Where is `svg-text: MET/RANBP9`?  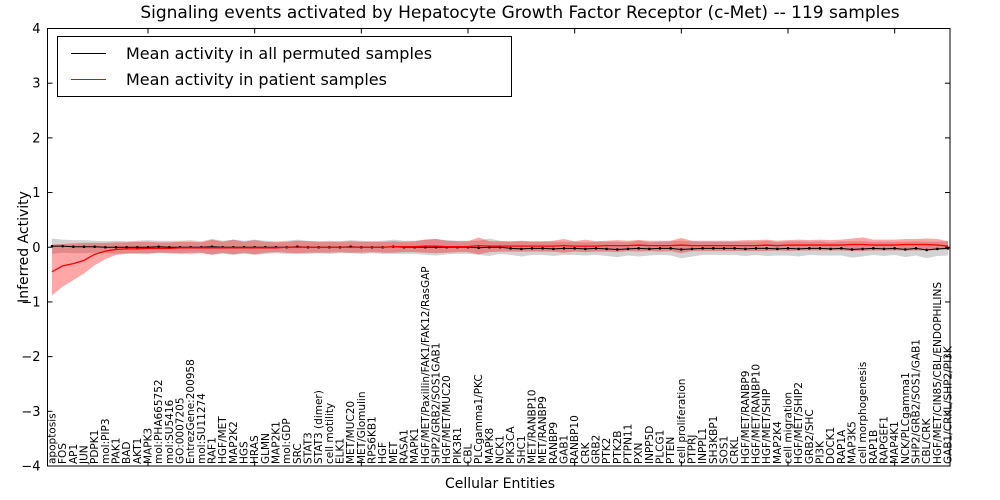
svg-text: MET/RANBP9 is located at coordinates (543, 430).